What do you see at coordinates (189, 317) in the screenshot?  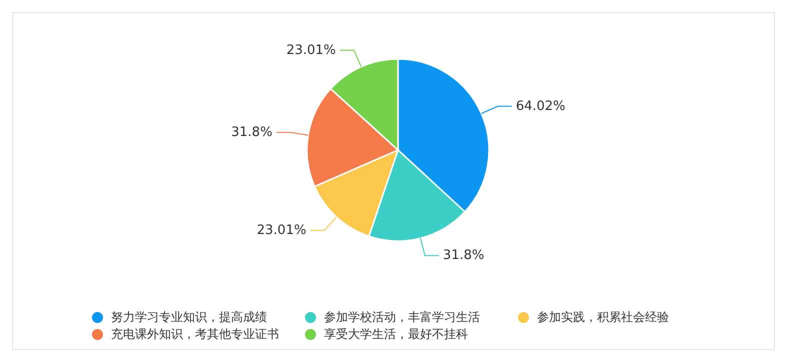 I see `legend-label: 努力学习专业知识，提高成绩` at bounding box center [189, 317].